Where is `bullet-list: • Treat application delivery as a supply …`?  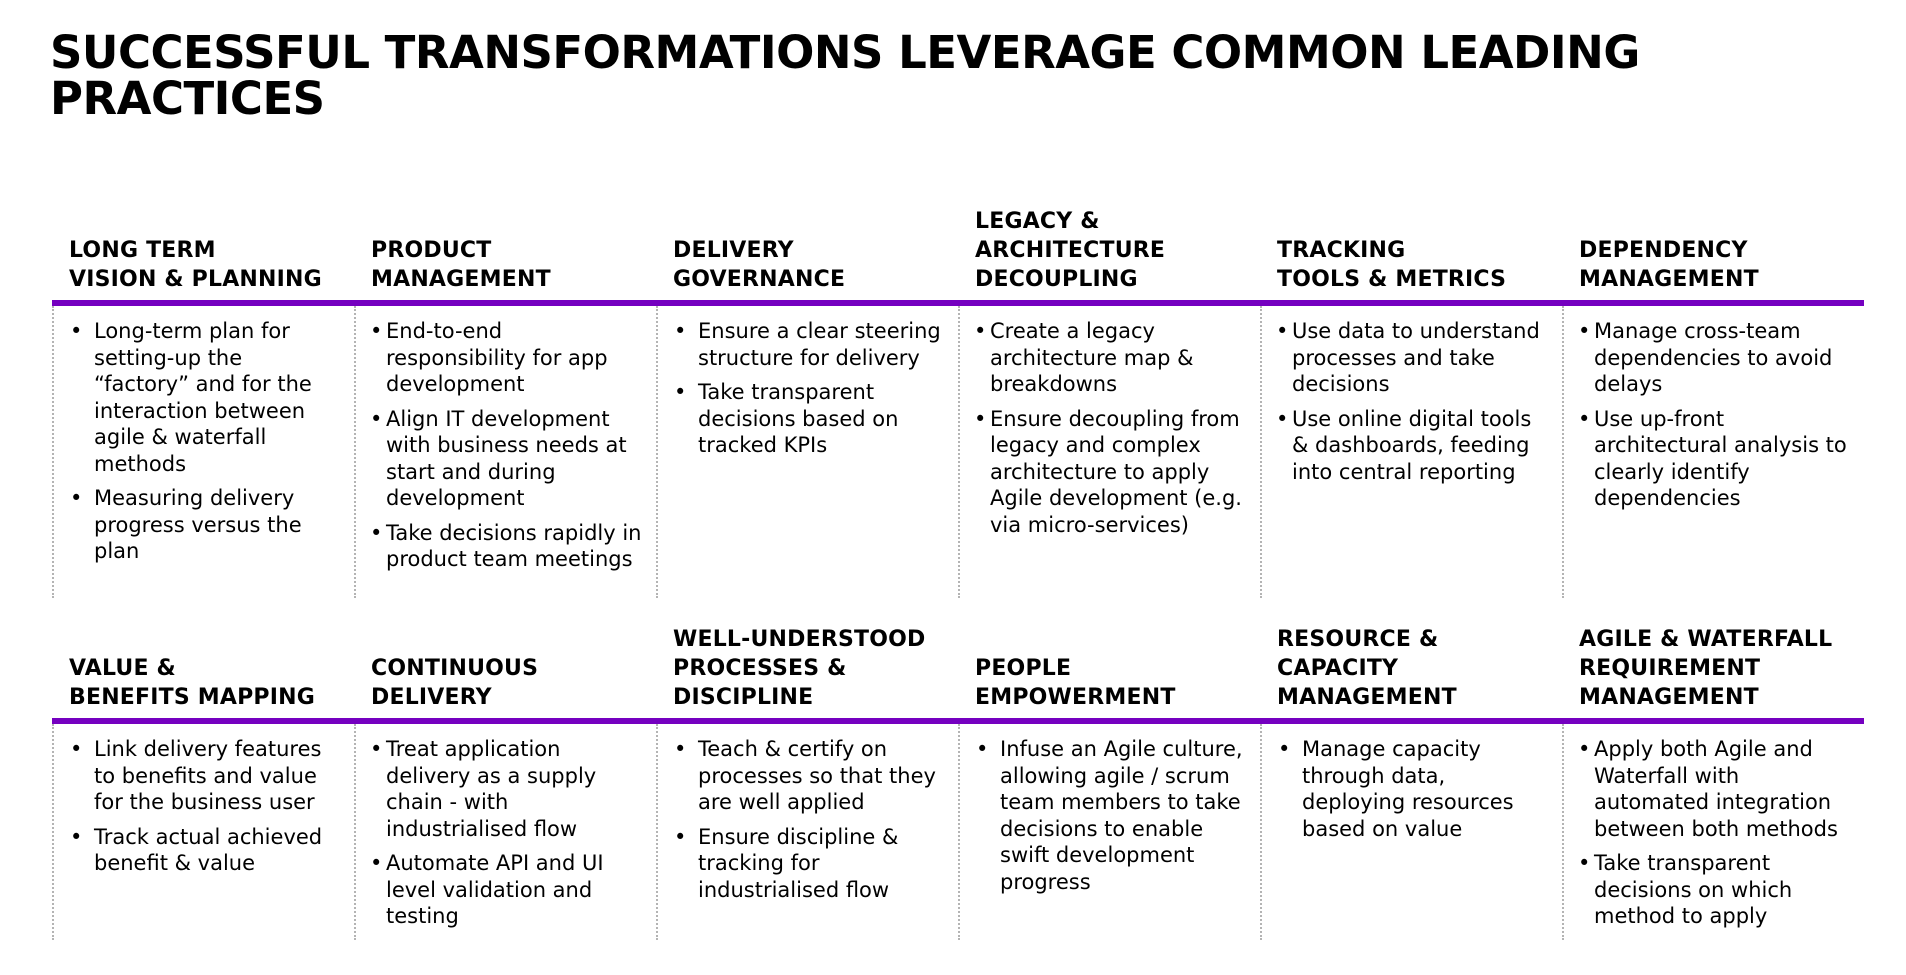 bullet-list: • Treat application delivery as a supply … is located at coordinates (507, 833).